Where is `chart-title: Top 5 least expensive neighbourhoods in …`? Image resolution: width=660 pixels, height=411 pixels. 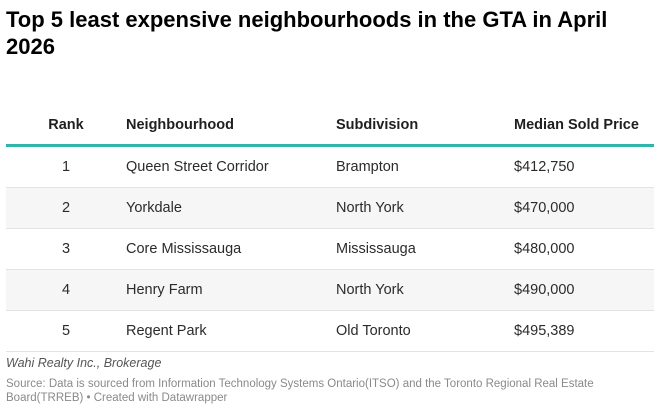
chart-title: Top 5 least expensive neighbourhoods in … is located at coordinates (307, 33).